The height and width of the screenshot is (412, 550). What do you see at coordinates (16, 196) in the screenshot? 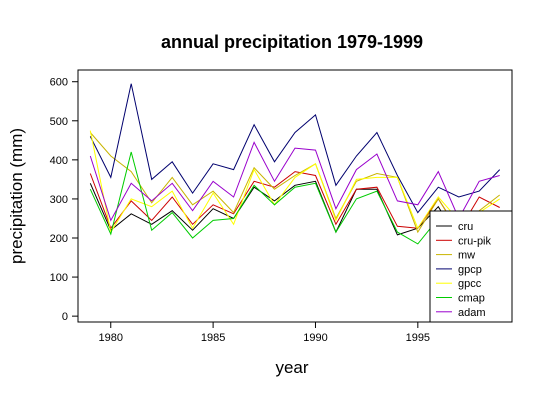
I see `y-axis-label: precipitation (mm)` at bounding box center [16, 196].